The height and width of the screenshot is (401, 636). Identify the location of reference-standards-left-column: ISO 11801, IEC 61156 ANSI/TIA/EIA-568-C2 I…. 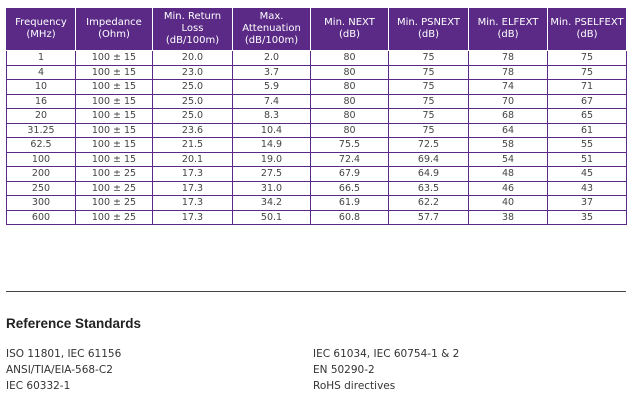
(63, 370).